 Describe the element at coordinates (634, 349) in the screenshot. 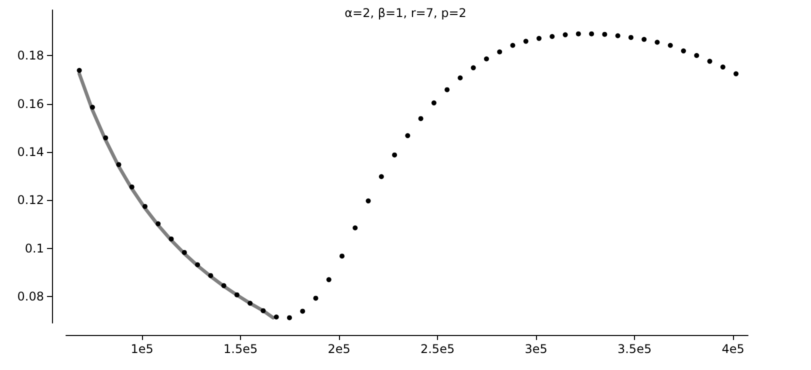

I see `x-tick-label: 3.5e5` at that location.